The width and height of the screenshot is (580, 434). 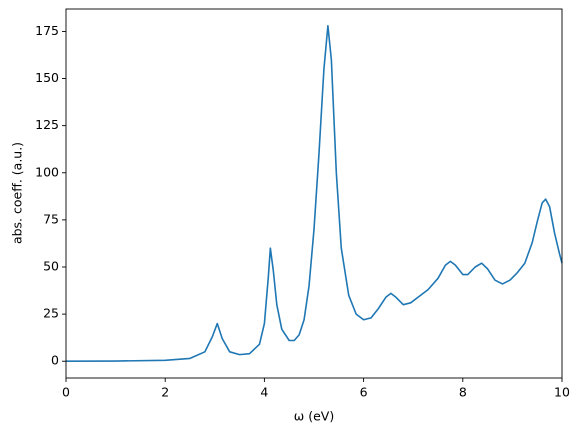 I want to click on y-axis-label: abs. coeff. (a.u.), so click(x=17, y=193).